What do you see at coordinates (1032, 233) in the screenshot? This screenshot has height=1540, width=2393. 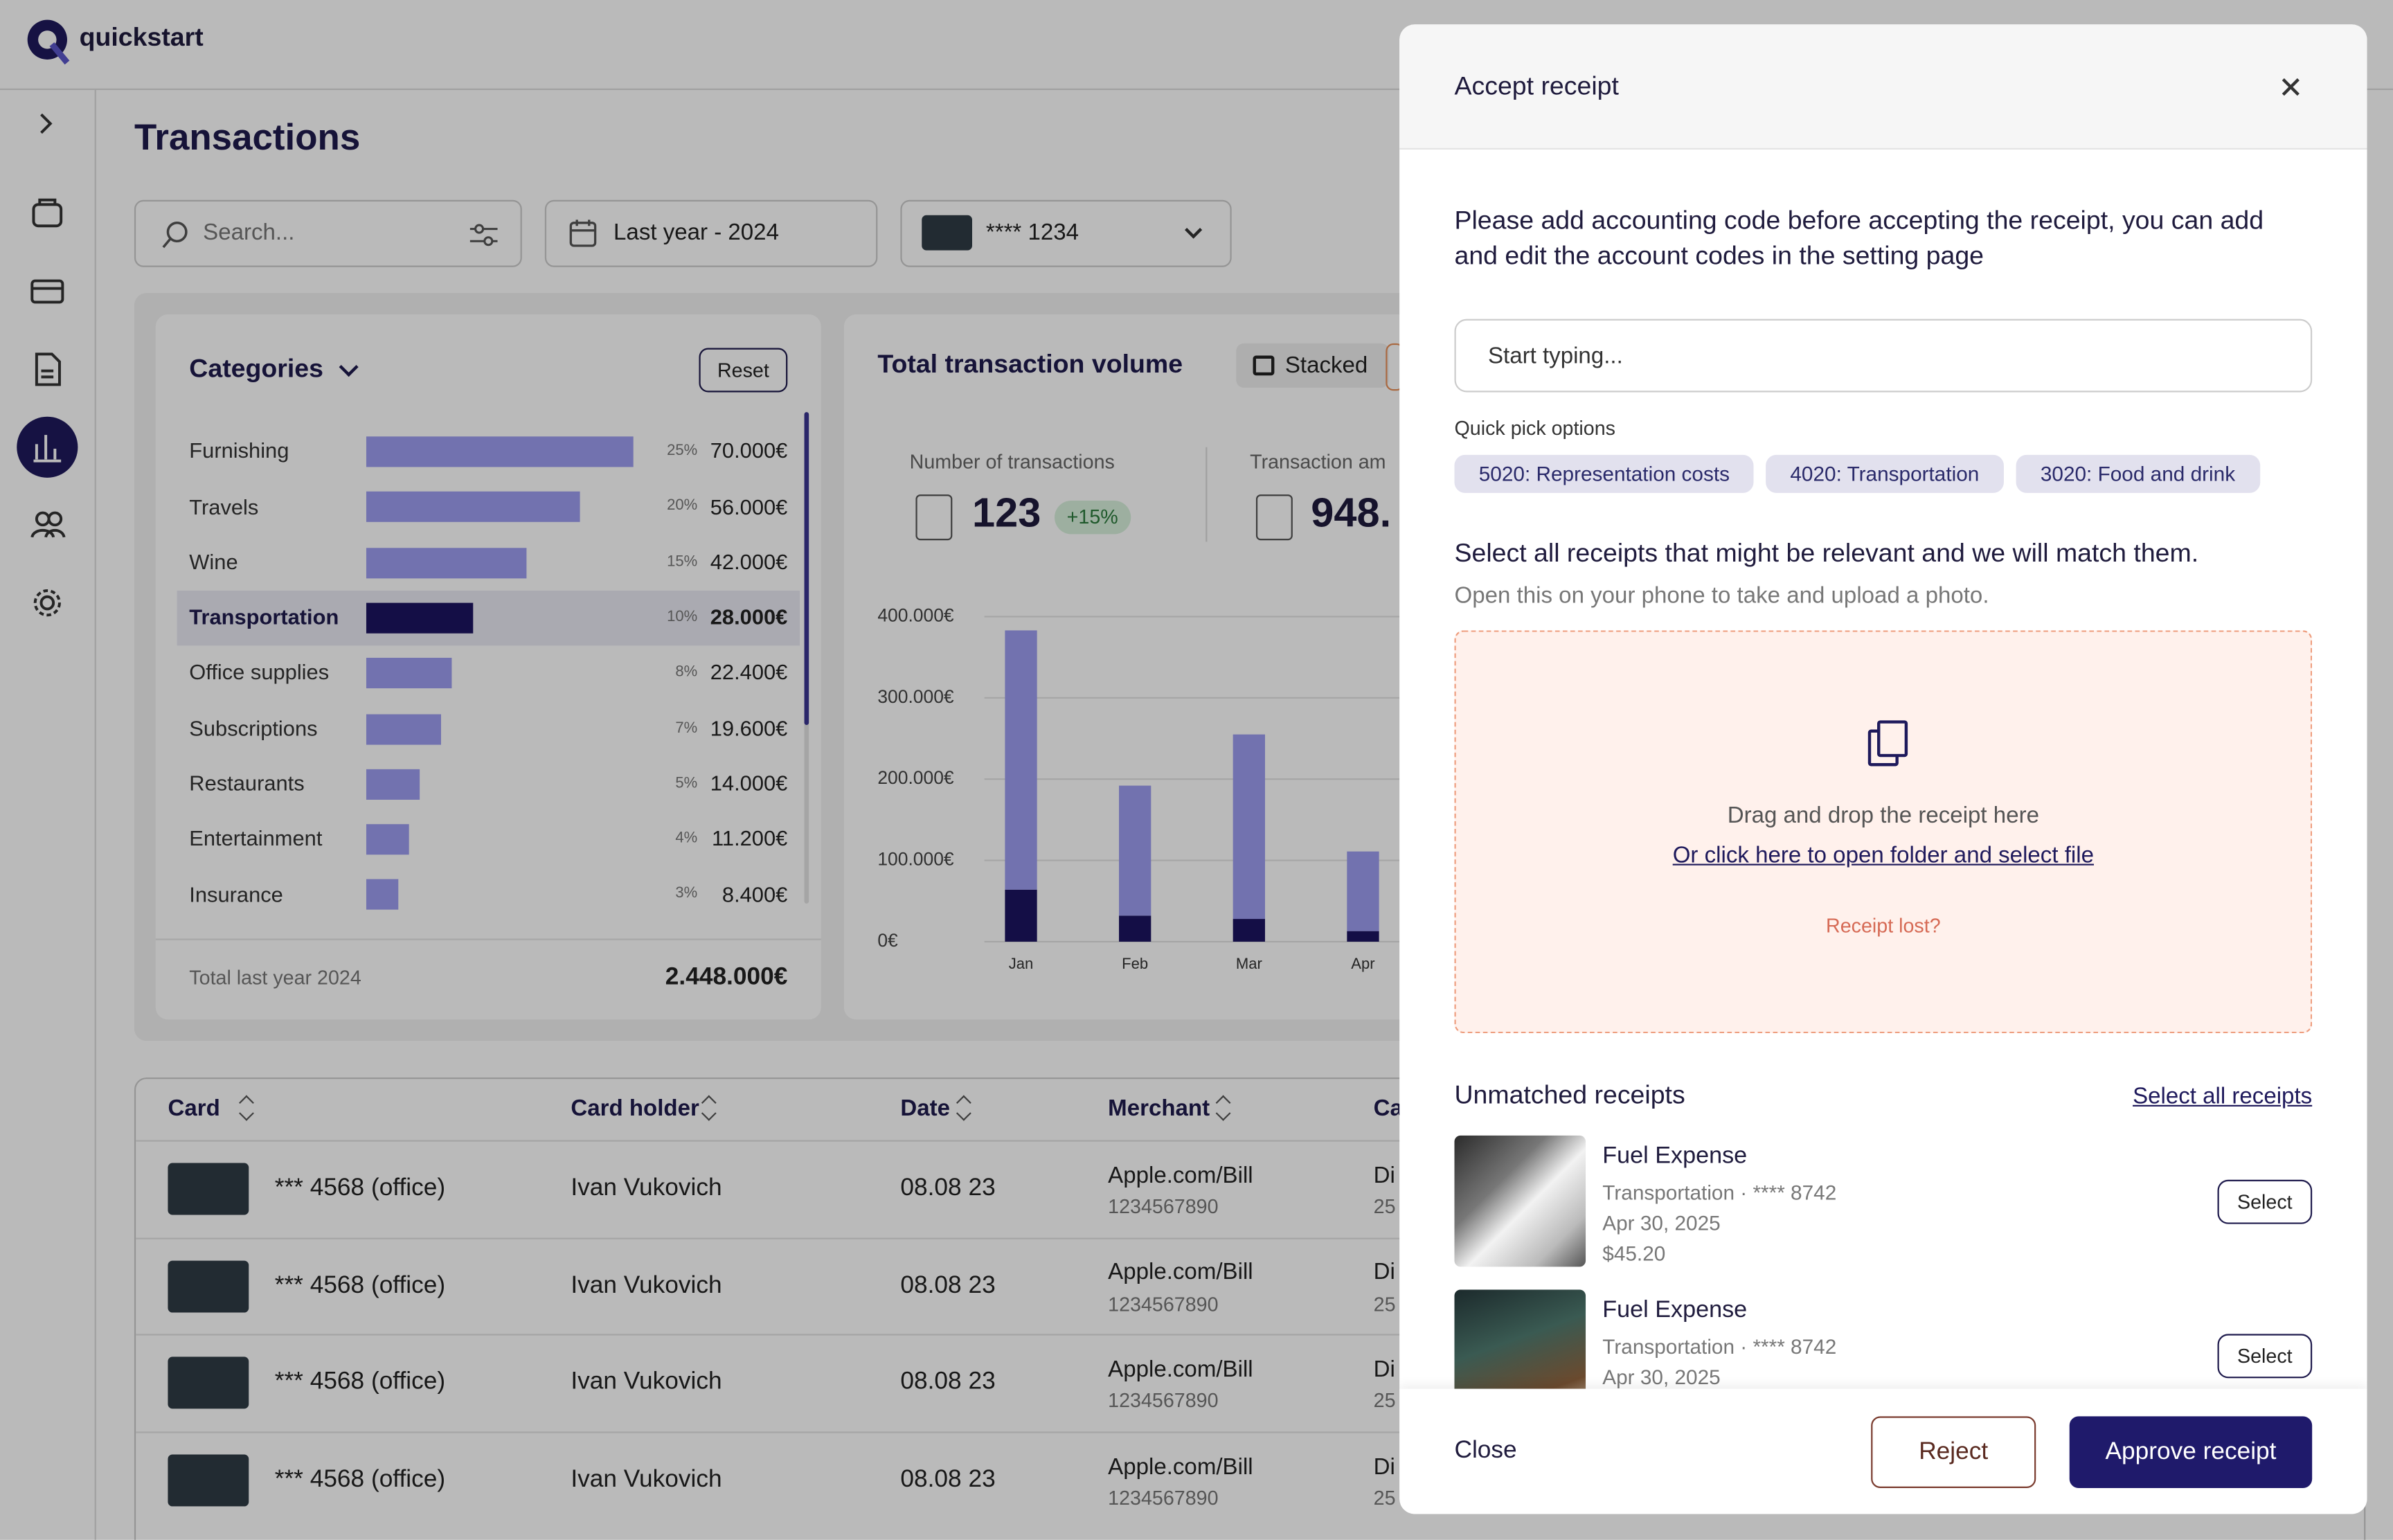 I see `card-filter-text: **** 1234` at bounding box center [1032, 233].